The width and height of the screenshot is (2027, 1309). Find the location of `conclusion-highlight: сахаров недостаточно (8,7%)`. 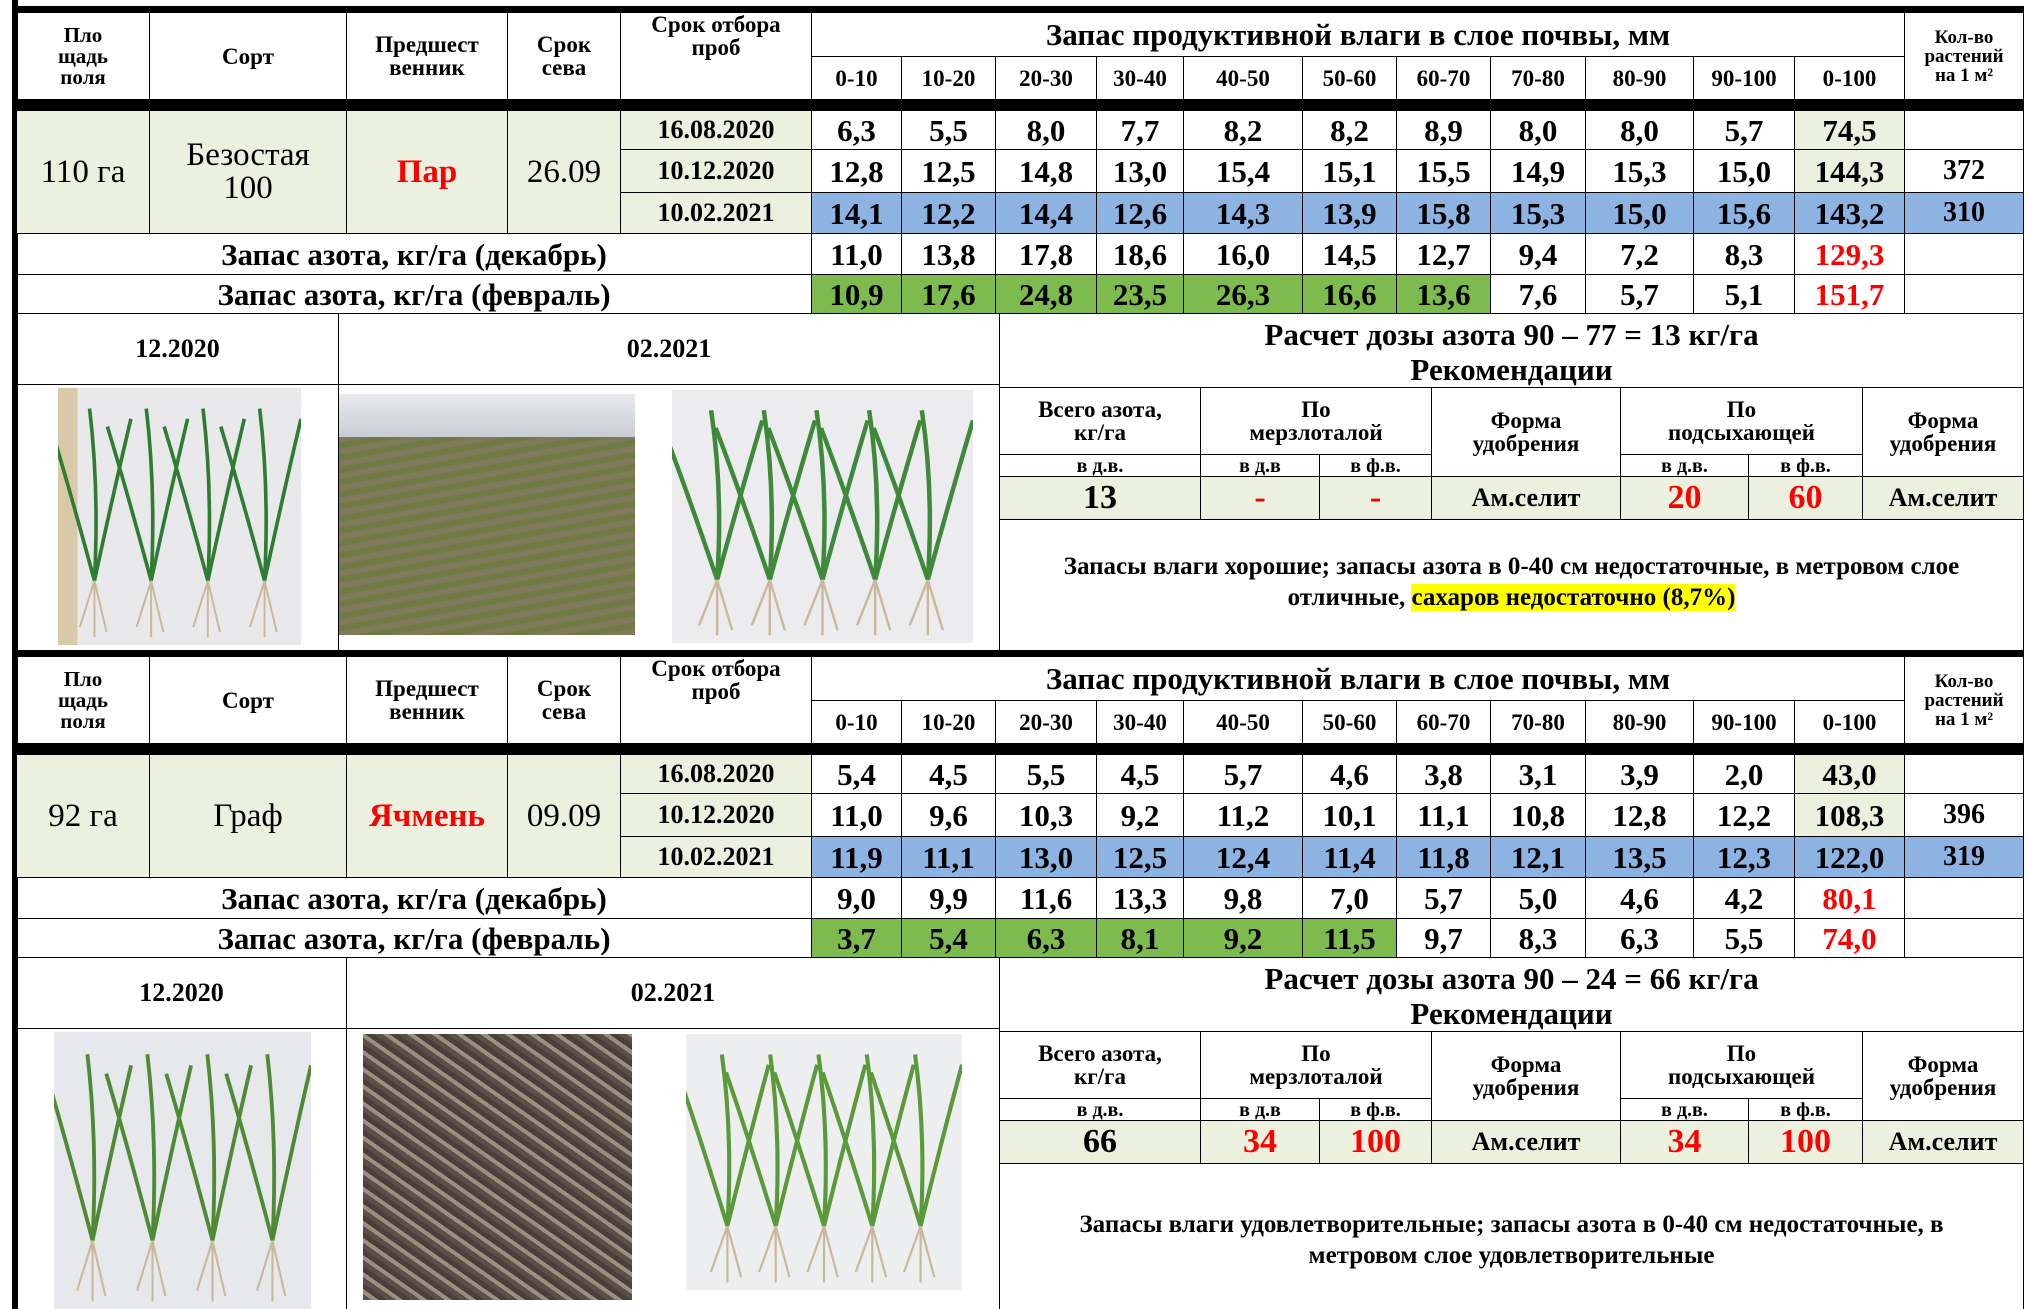

conclusion-highlight: сахаров недостаточно (8,7%) is located at coordinates (1573, 598).